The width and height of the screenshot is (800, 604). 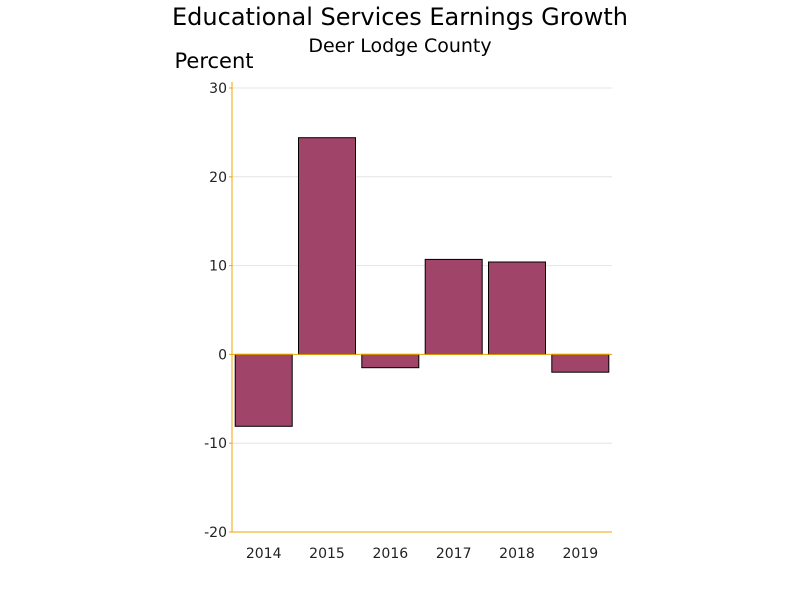 What do you see at coordinates (517, 554) in the screenshot?
I see `x-tick-label: 2018` at bounding box center [517, 554].